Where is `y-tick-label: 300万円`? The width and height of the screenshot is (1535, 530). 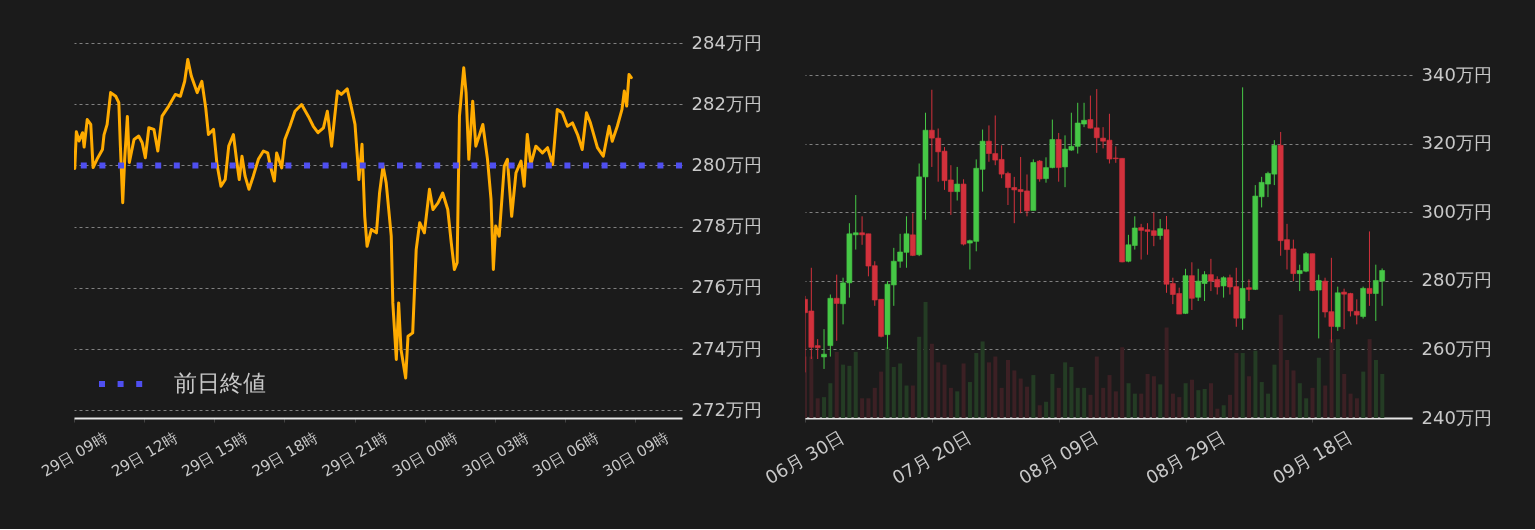
y-tick-label: 300万円 is located at coordinates (1456, 211).